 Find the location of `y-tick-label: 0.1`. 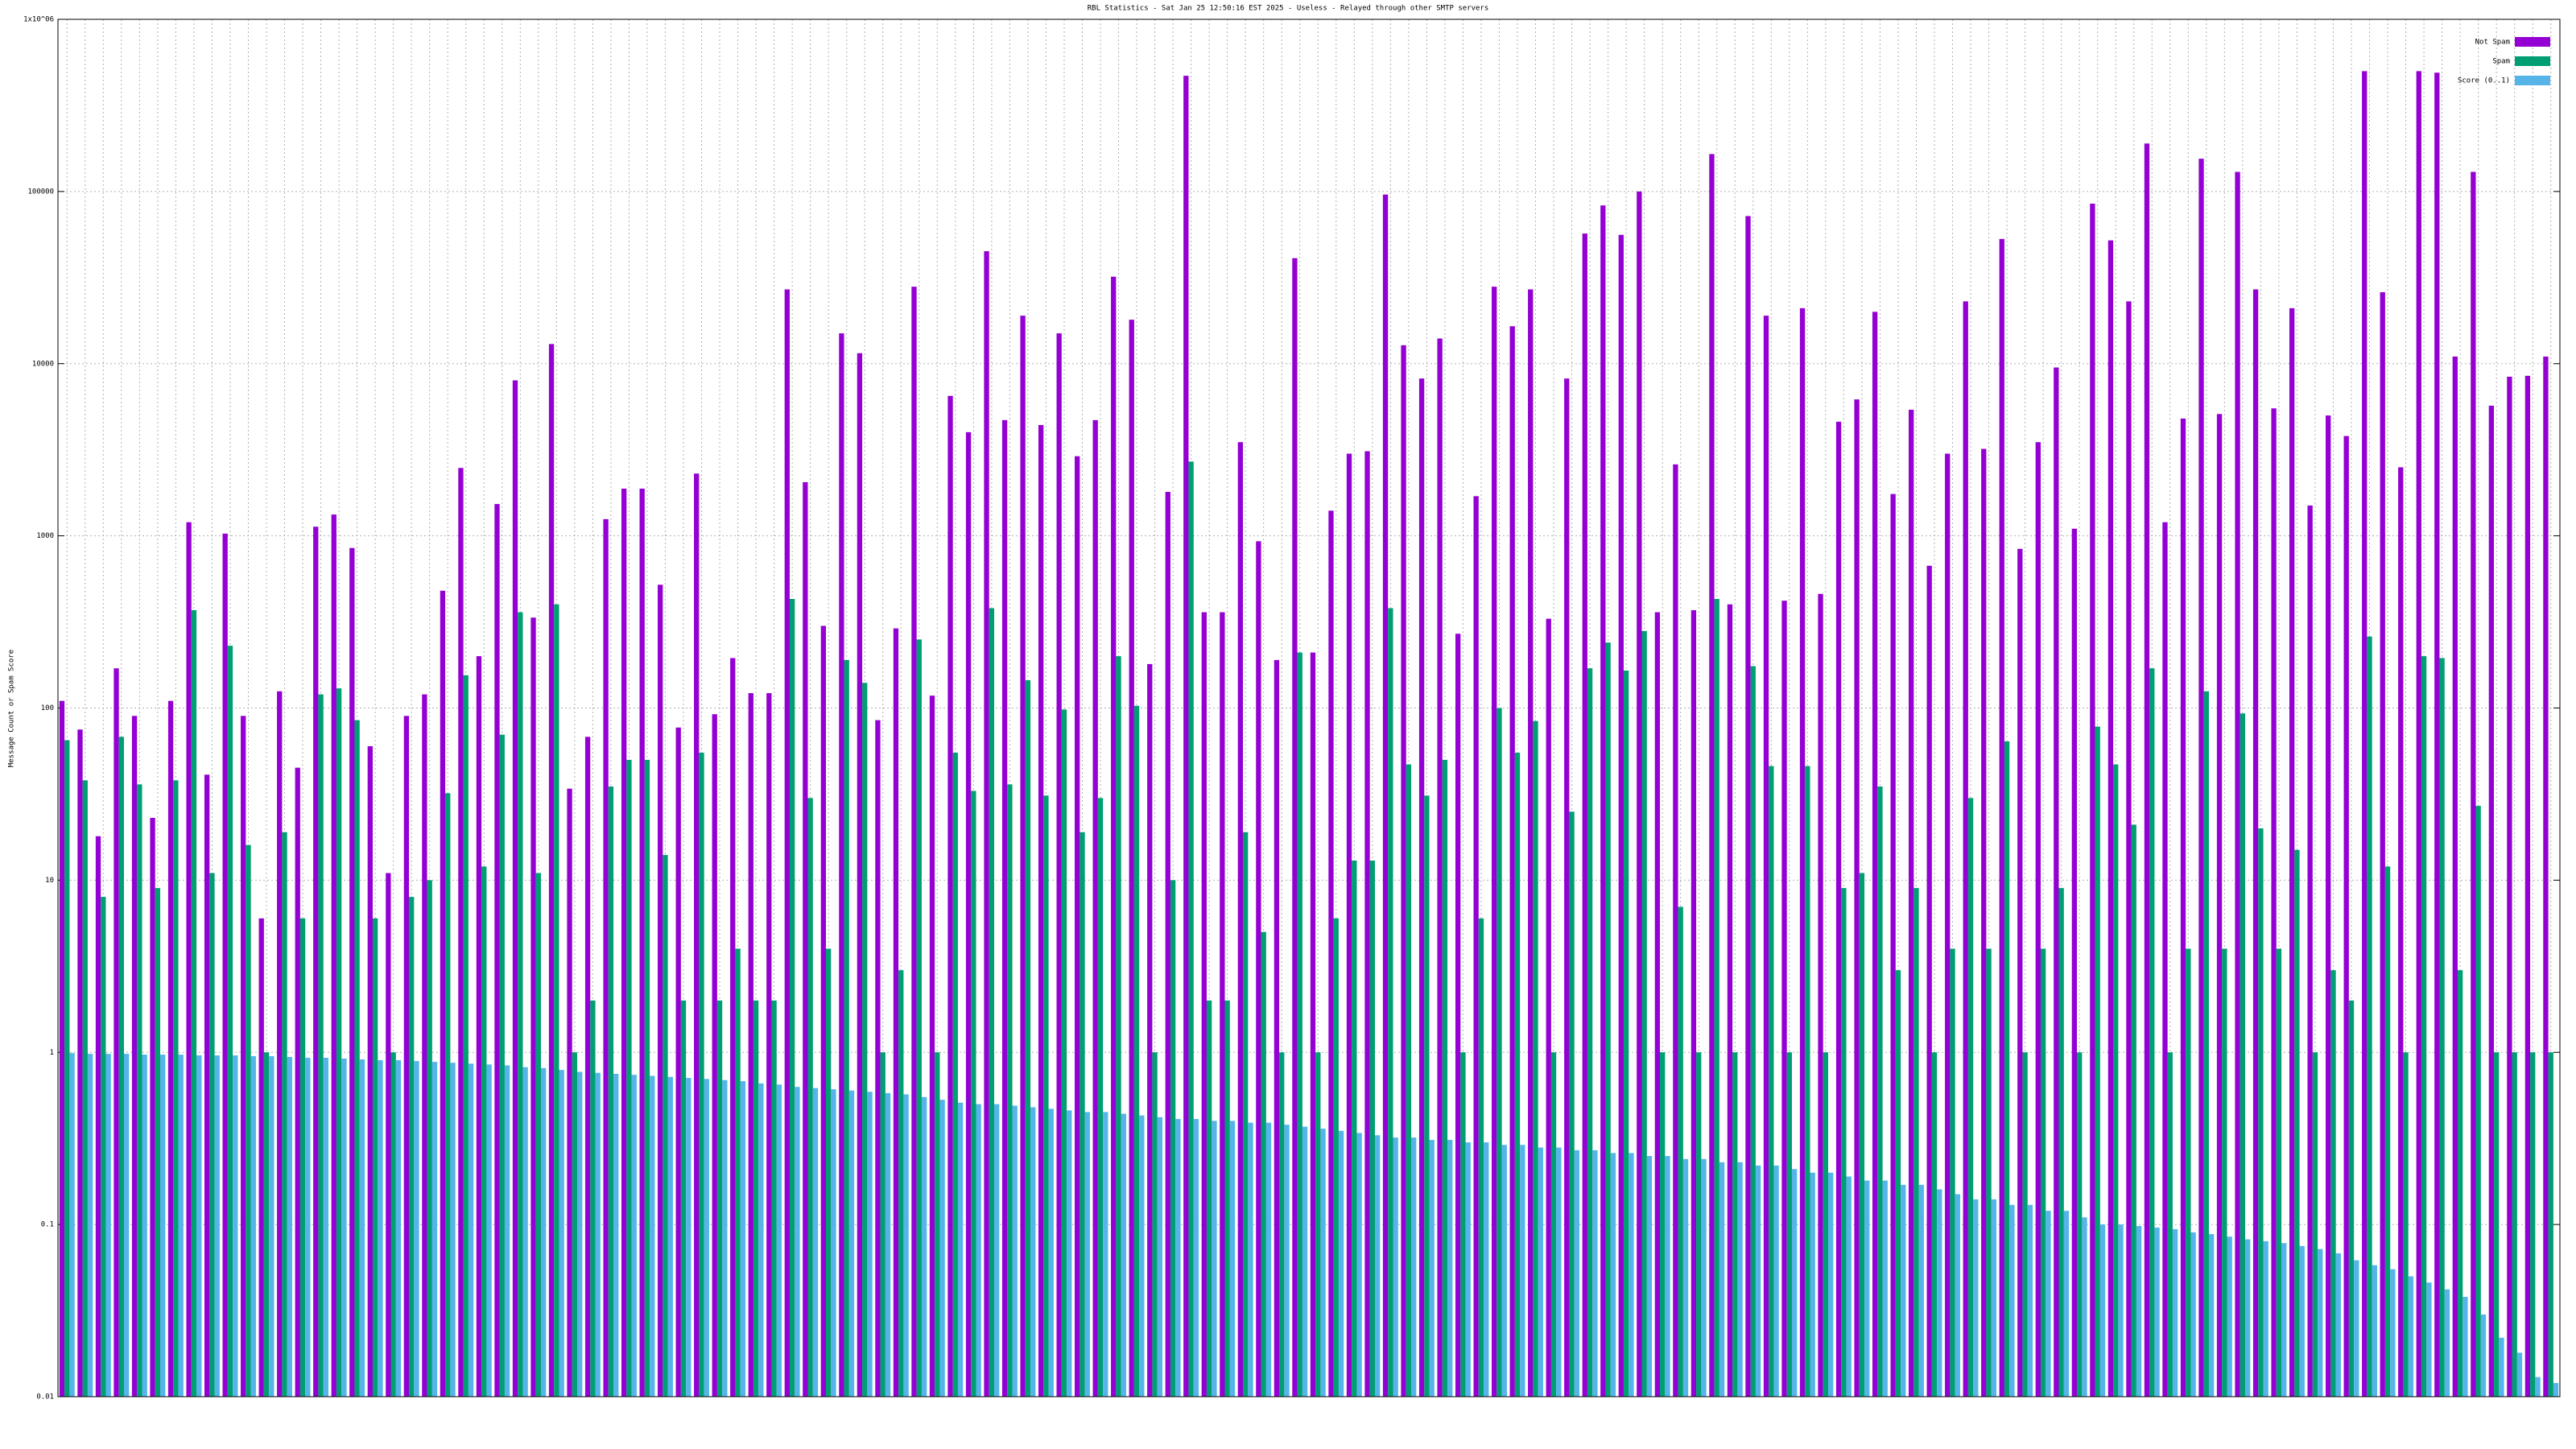

y-tick-label: 0.1 is located at coordinates (47, 1225).